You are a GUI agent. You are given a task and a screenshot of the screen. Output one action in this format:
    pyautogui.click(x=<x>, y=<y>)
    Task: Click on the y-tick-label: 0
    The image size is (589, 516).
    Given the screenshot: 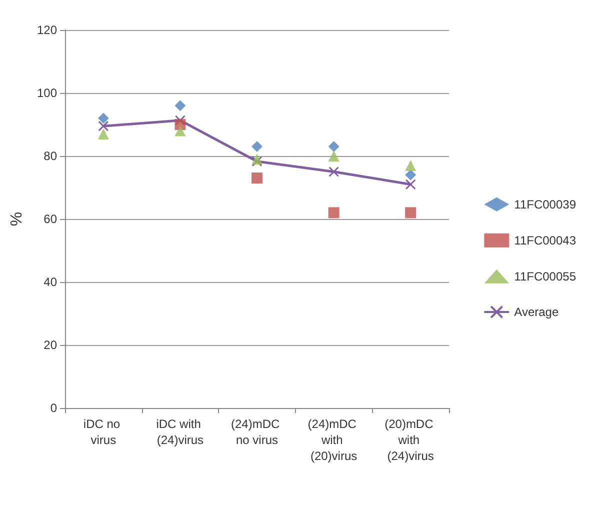 What is the action you would take?
    pyautogui.click(x=54, y=408)
    